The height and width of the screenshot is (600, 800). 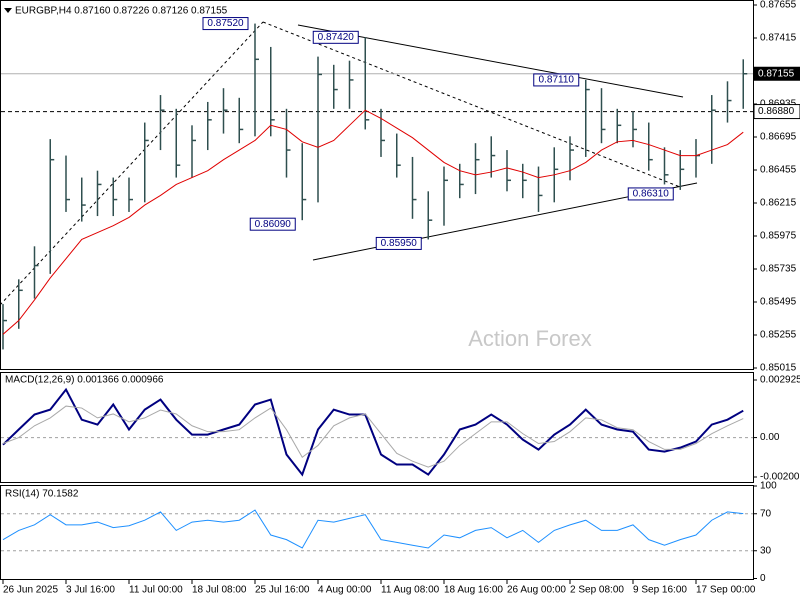 What do you see at coordinates (345, 590) in the screenshot?
I see `x-tick-label: 4 Aug 00:00` at bounding box center [345, 590].